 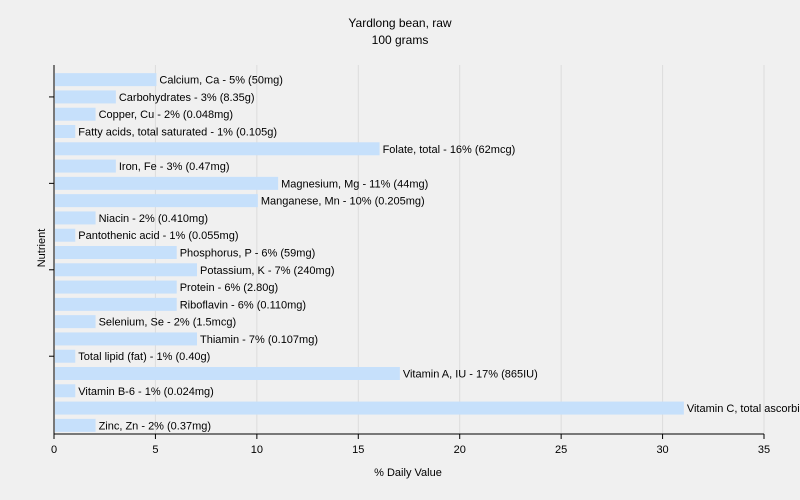 What do you see at coordinates (449, 150) in the screenshot?
I see `bar-label: Folate, total - 16% (62mcg)` at bounding box center [449, 150].